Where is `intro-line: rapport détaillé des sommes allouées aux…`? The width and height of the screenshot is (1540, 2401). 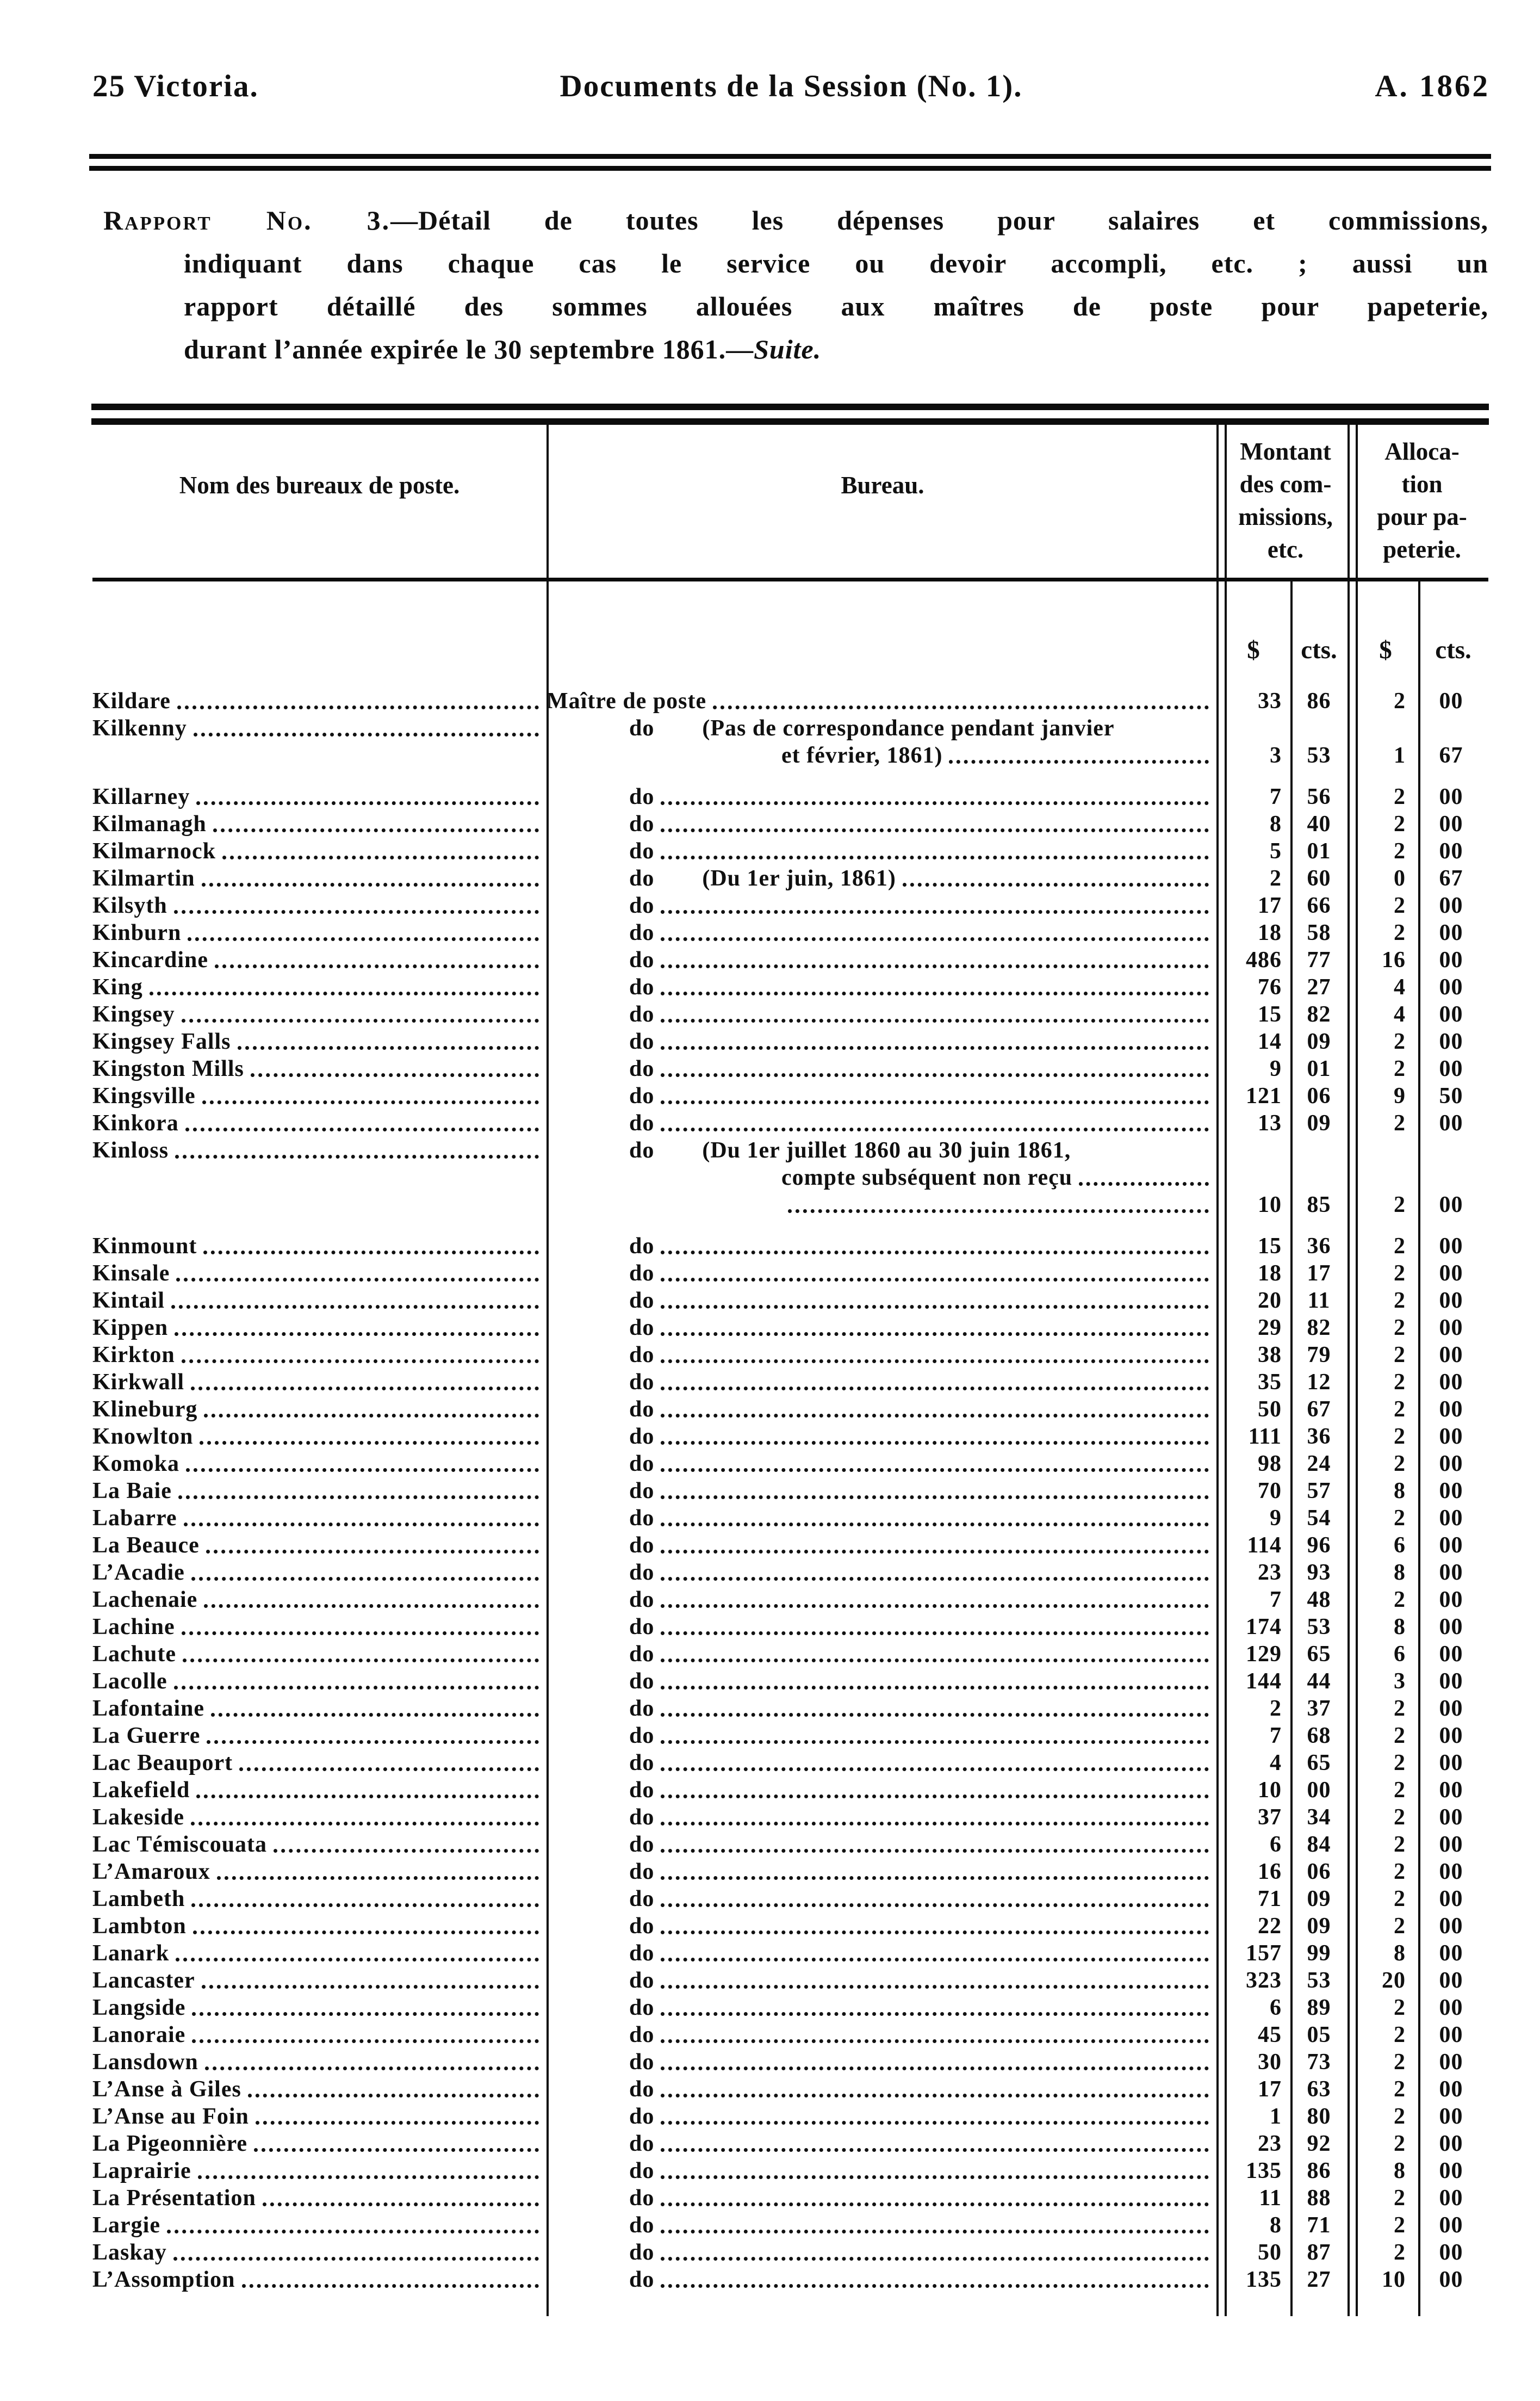 intro-line: rapport détaillé des sommes allouées aux… is located at coordinates (836, 306).